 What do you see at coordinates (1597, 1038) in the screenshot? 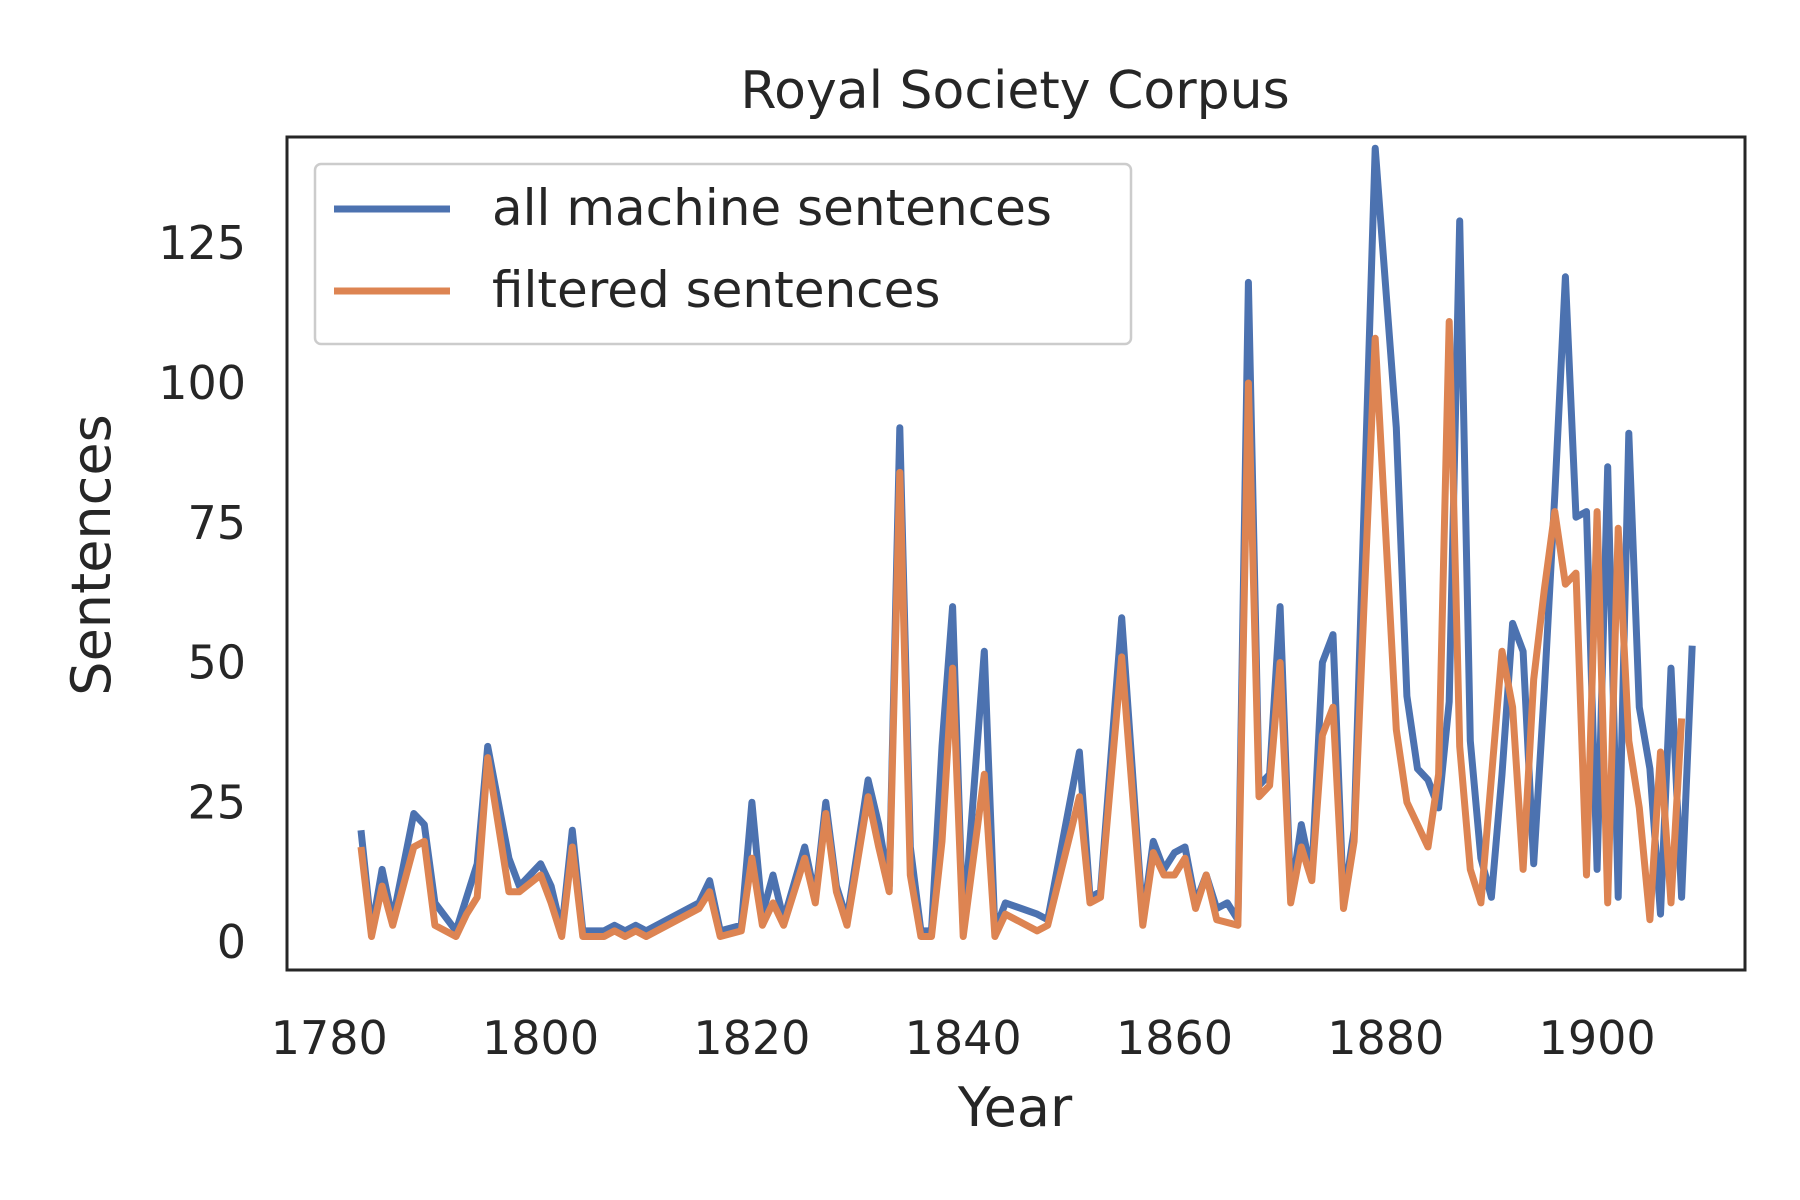
I see `x-tick-label: 1900` at bounding box center [1597, 1038].